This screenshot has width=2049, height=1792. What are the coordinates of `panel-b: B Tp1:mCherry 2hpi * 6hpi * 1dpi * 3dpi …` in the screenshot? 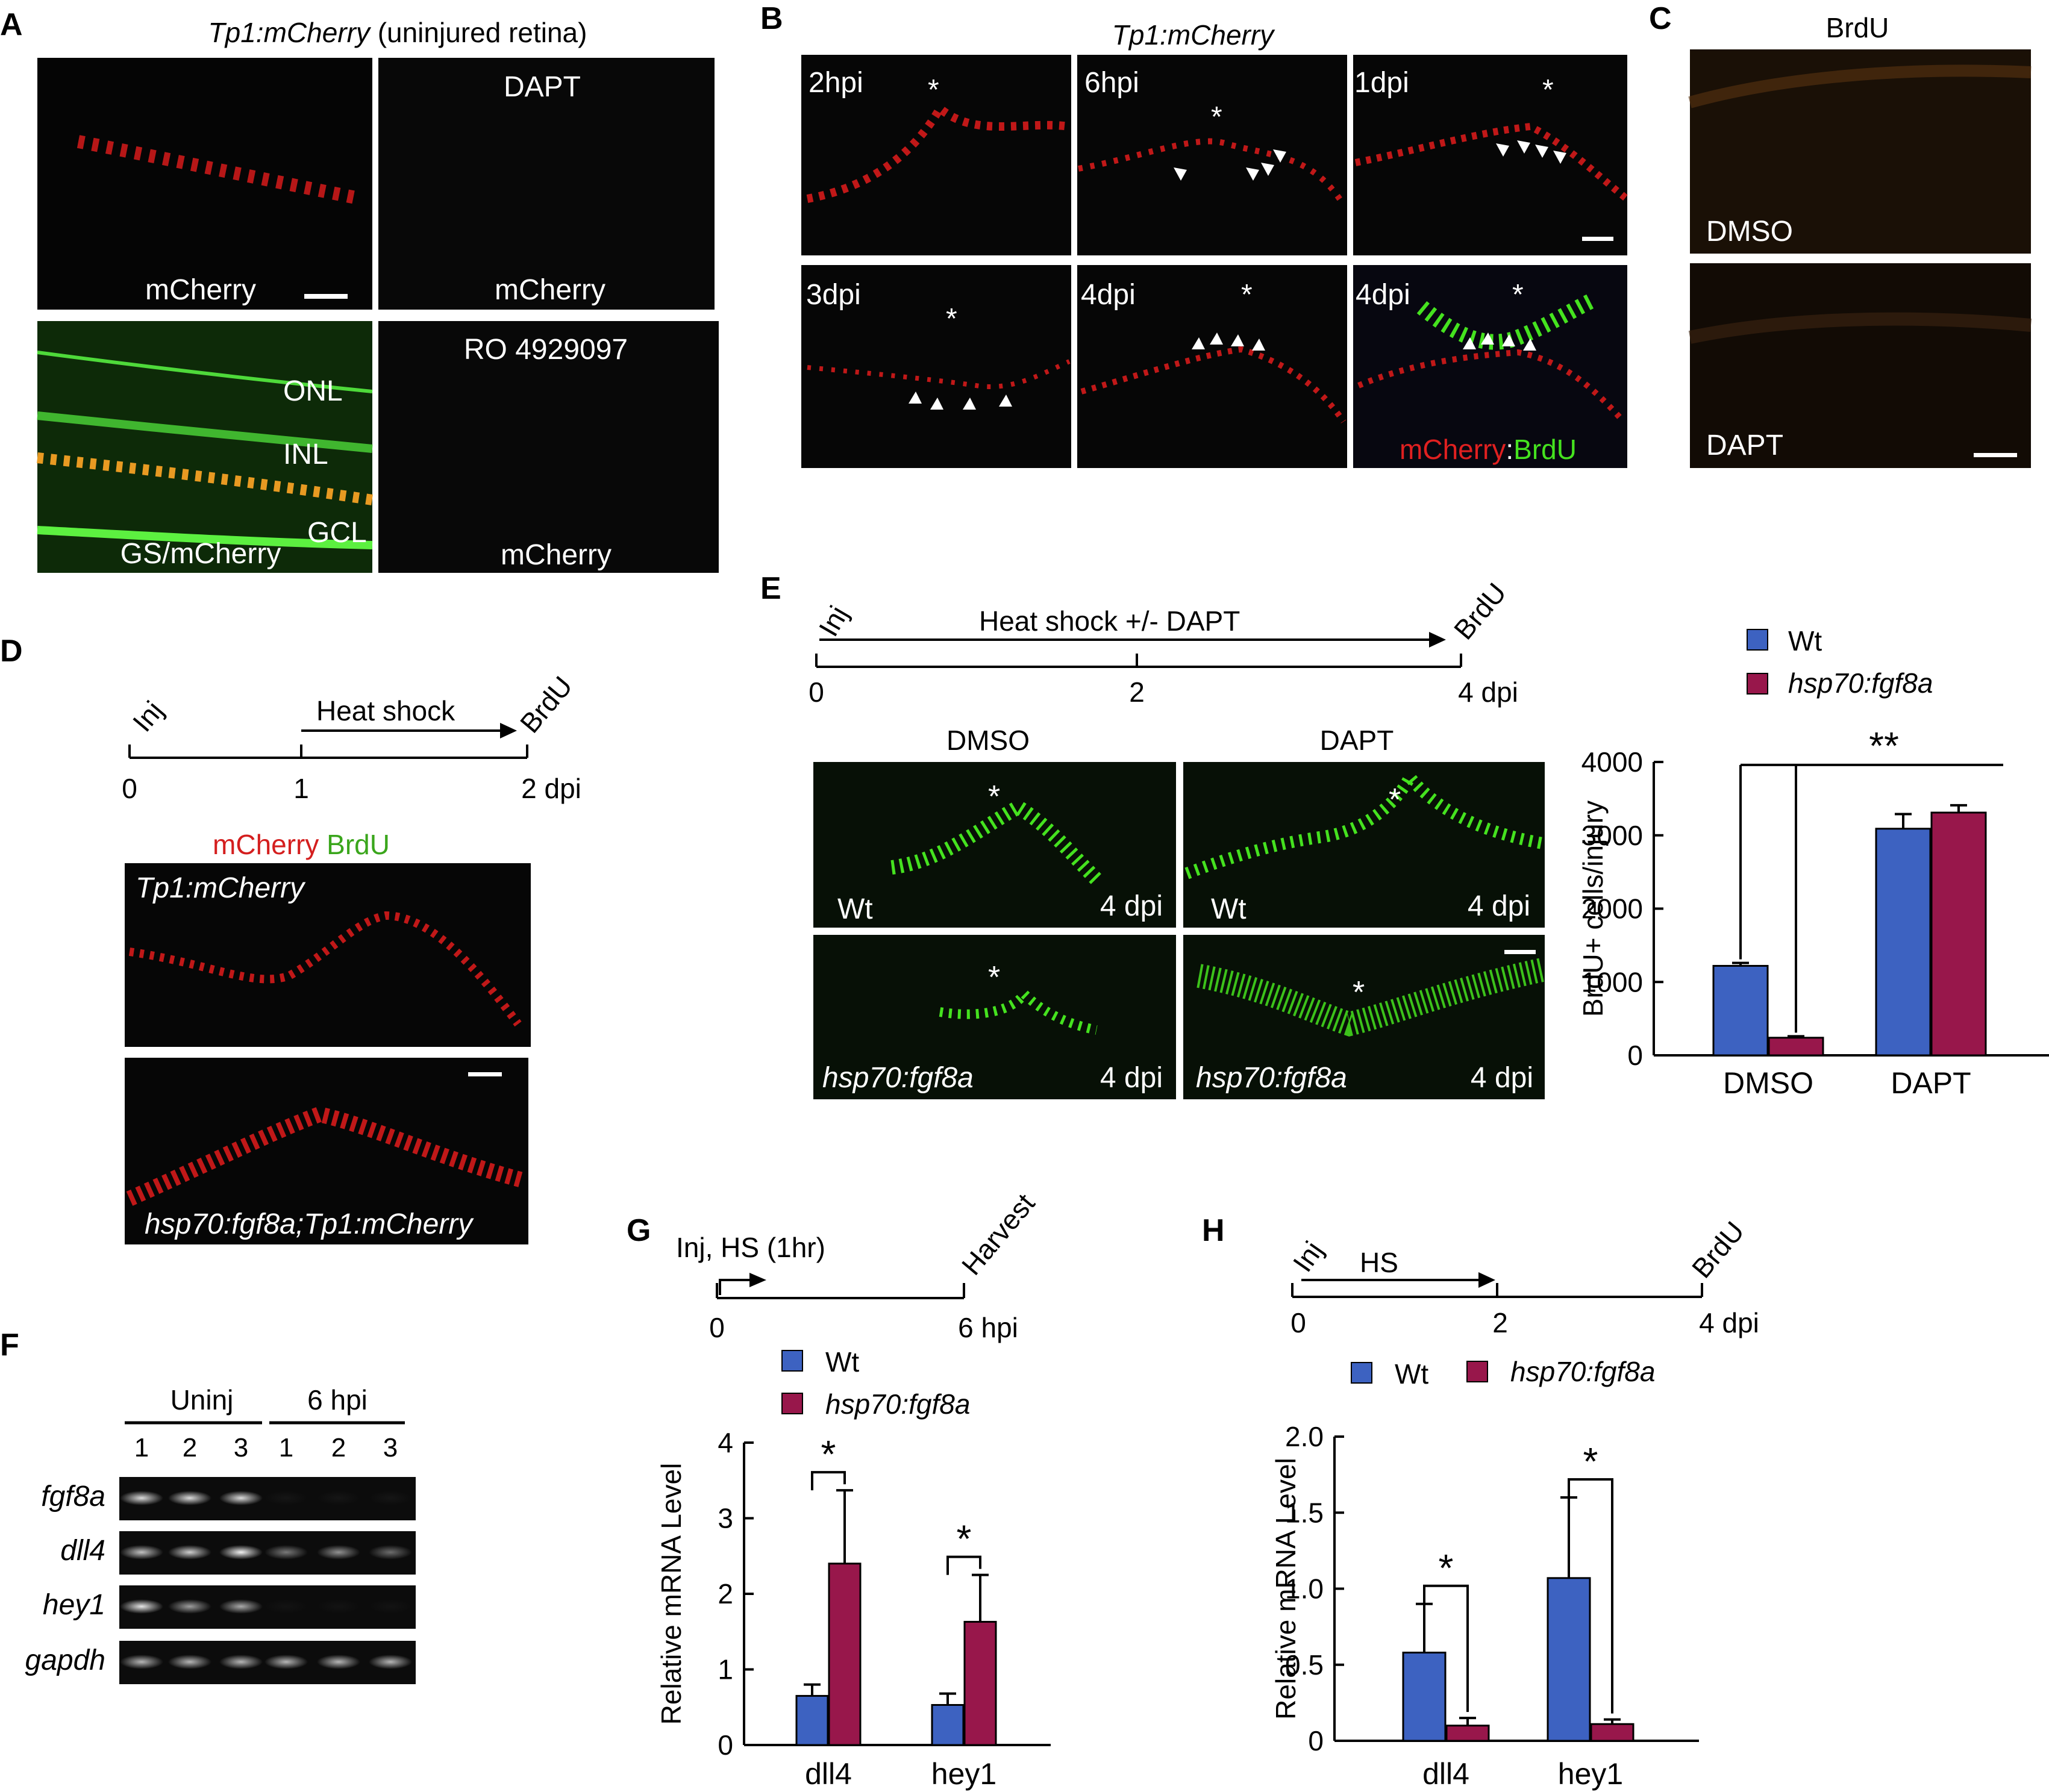 It's located at (1194, 234).